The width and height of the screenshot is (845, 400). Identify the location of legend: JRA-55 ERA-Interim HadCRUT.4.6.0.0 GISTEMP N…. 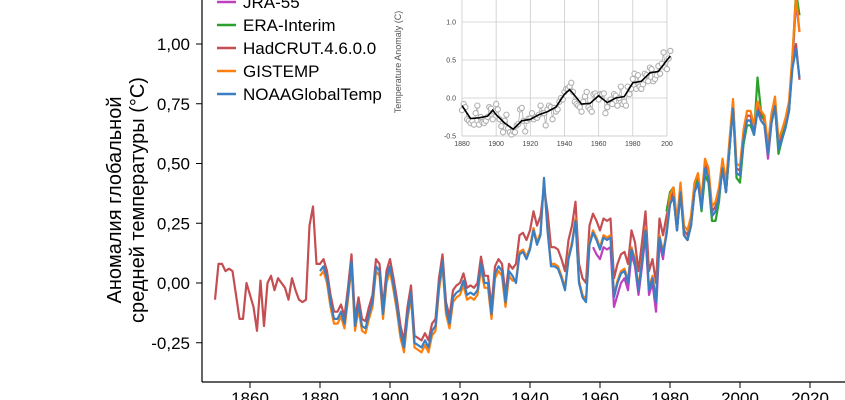
(299, 52).